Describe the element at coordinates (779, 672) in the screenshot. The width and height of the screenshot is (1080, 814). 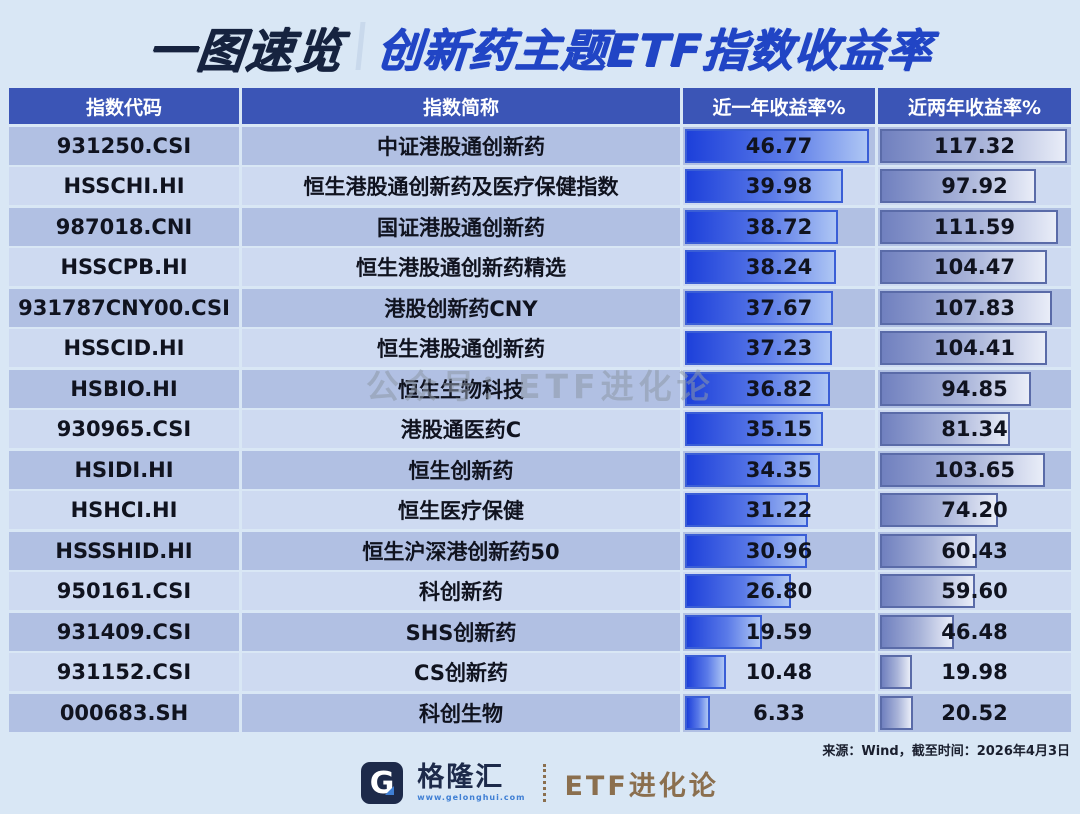
I see `return-1y-cell: 10.48` at that location.